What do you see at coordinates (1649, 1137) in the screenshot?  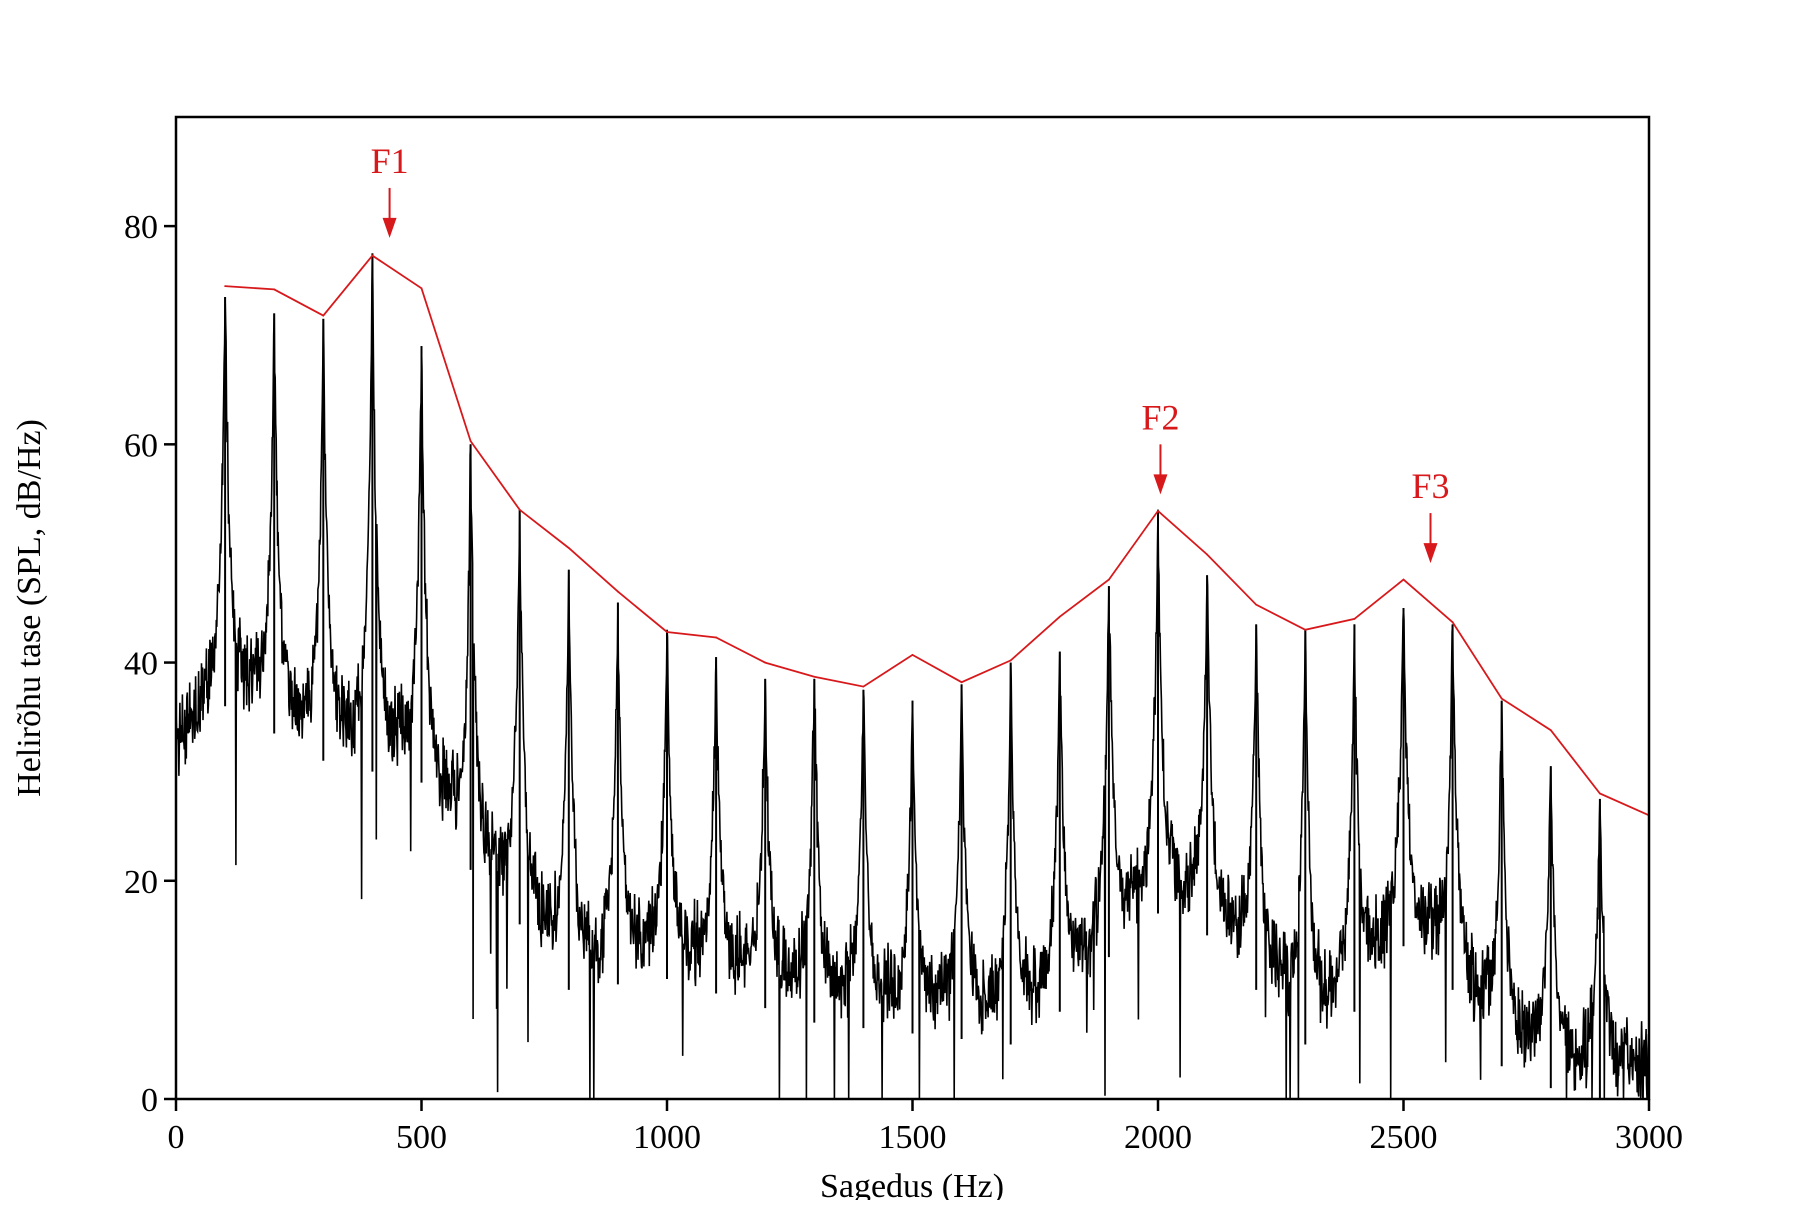 I see `x-tick-label: 3000` at bounding box center [1649, 1137].